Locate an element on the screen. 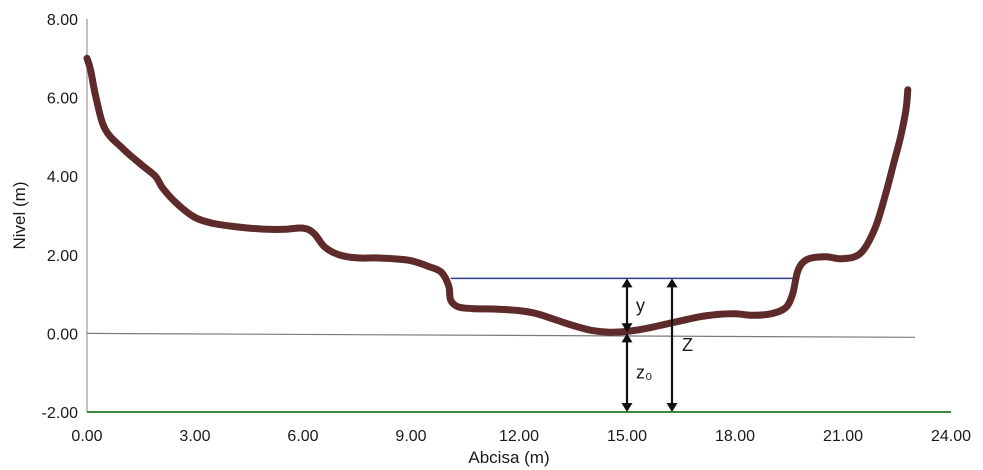  arrow-y: y is located at coordinates (633, 305).